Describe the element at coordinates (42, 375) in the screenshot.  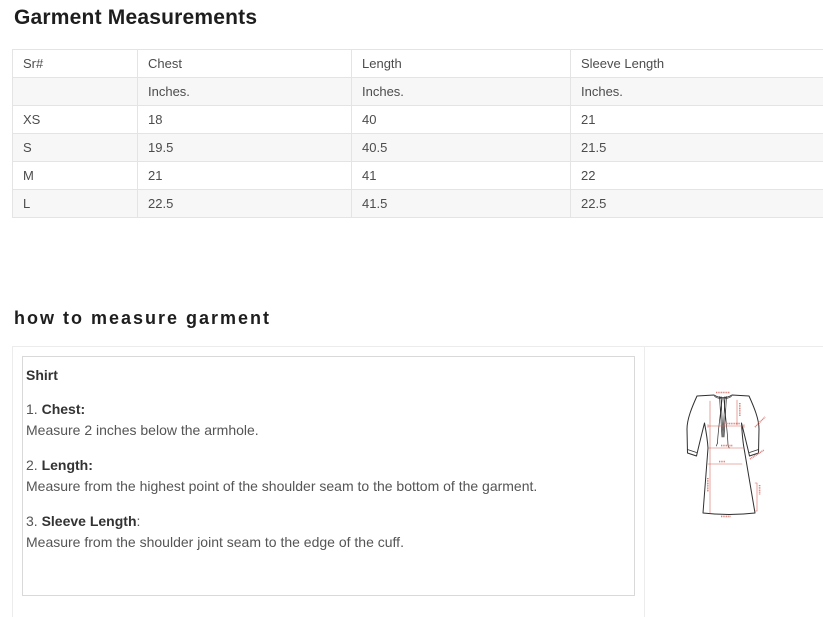
I see `garment-type-label: Shirt` at that location.